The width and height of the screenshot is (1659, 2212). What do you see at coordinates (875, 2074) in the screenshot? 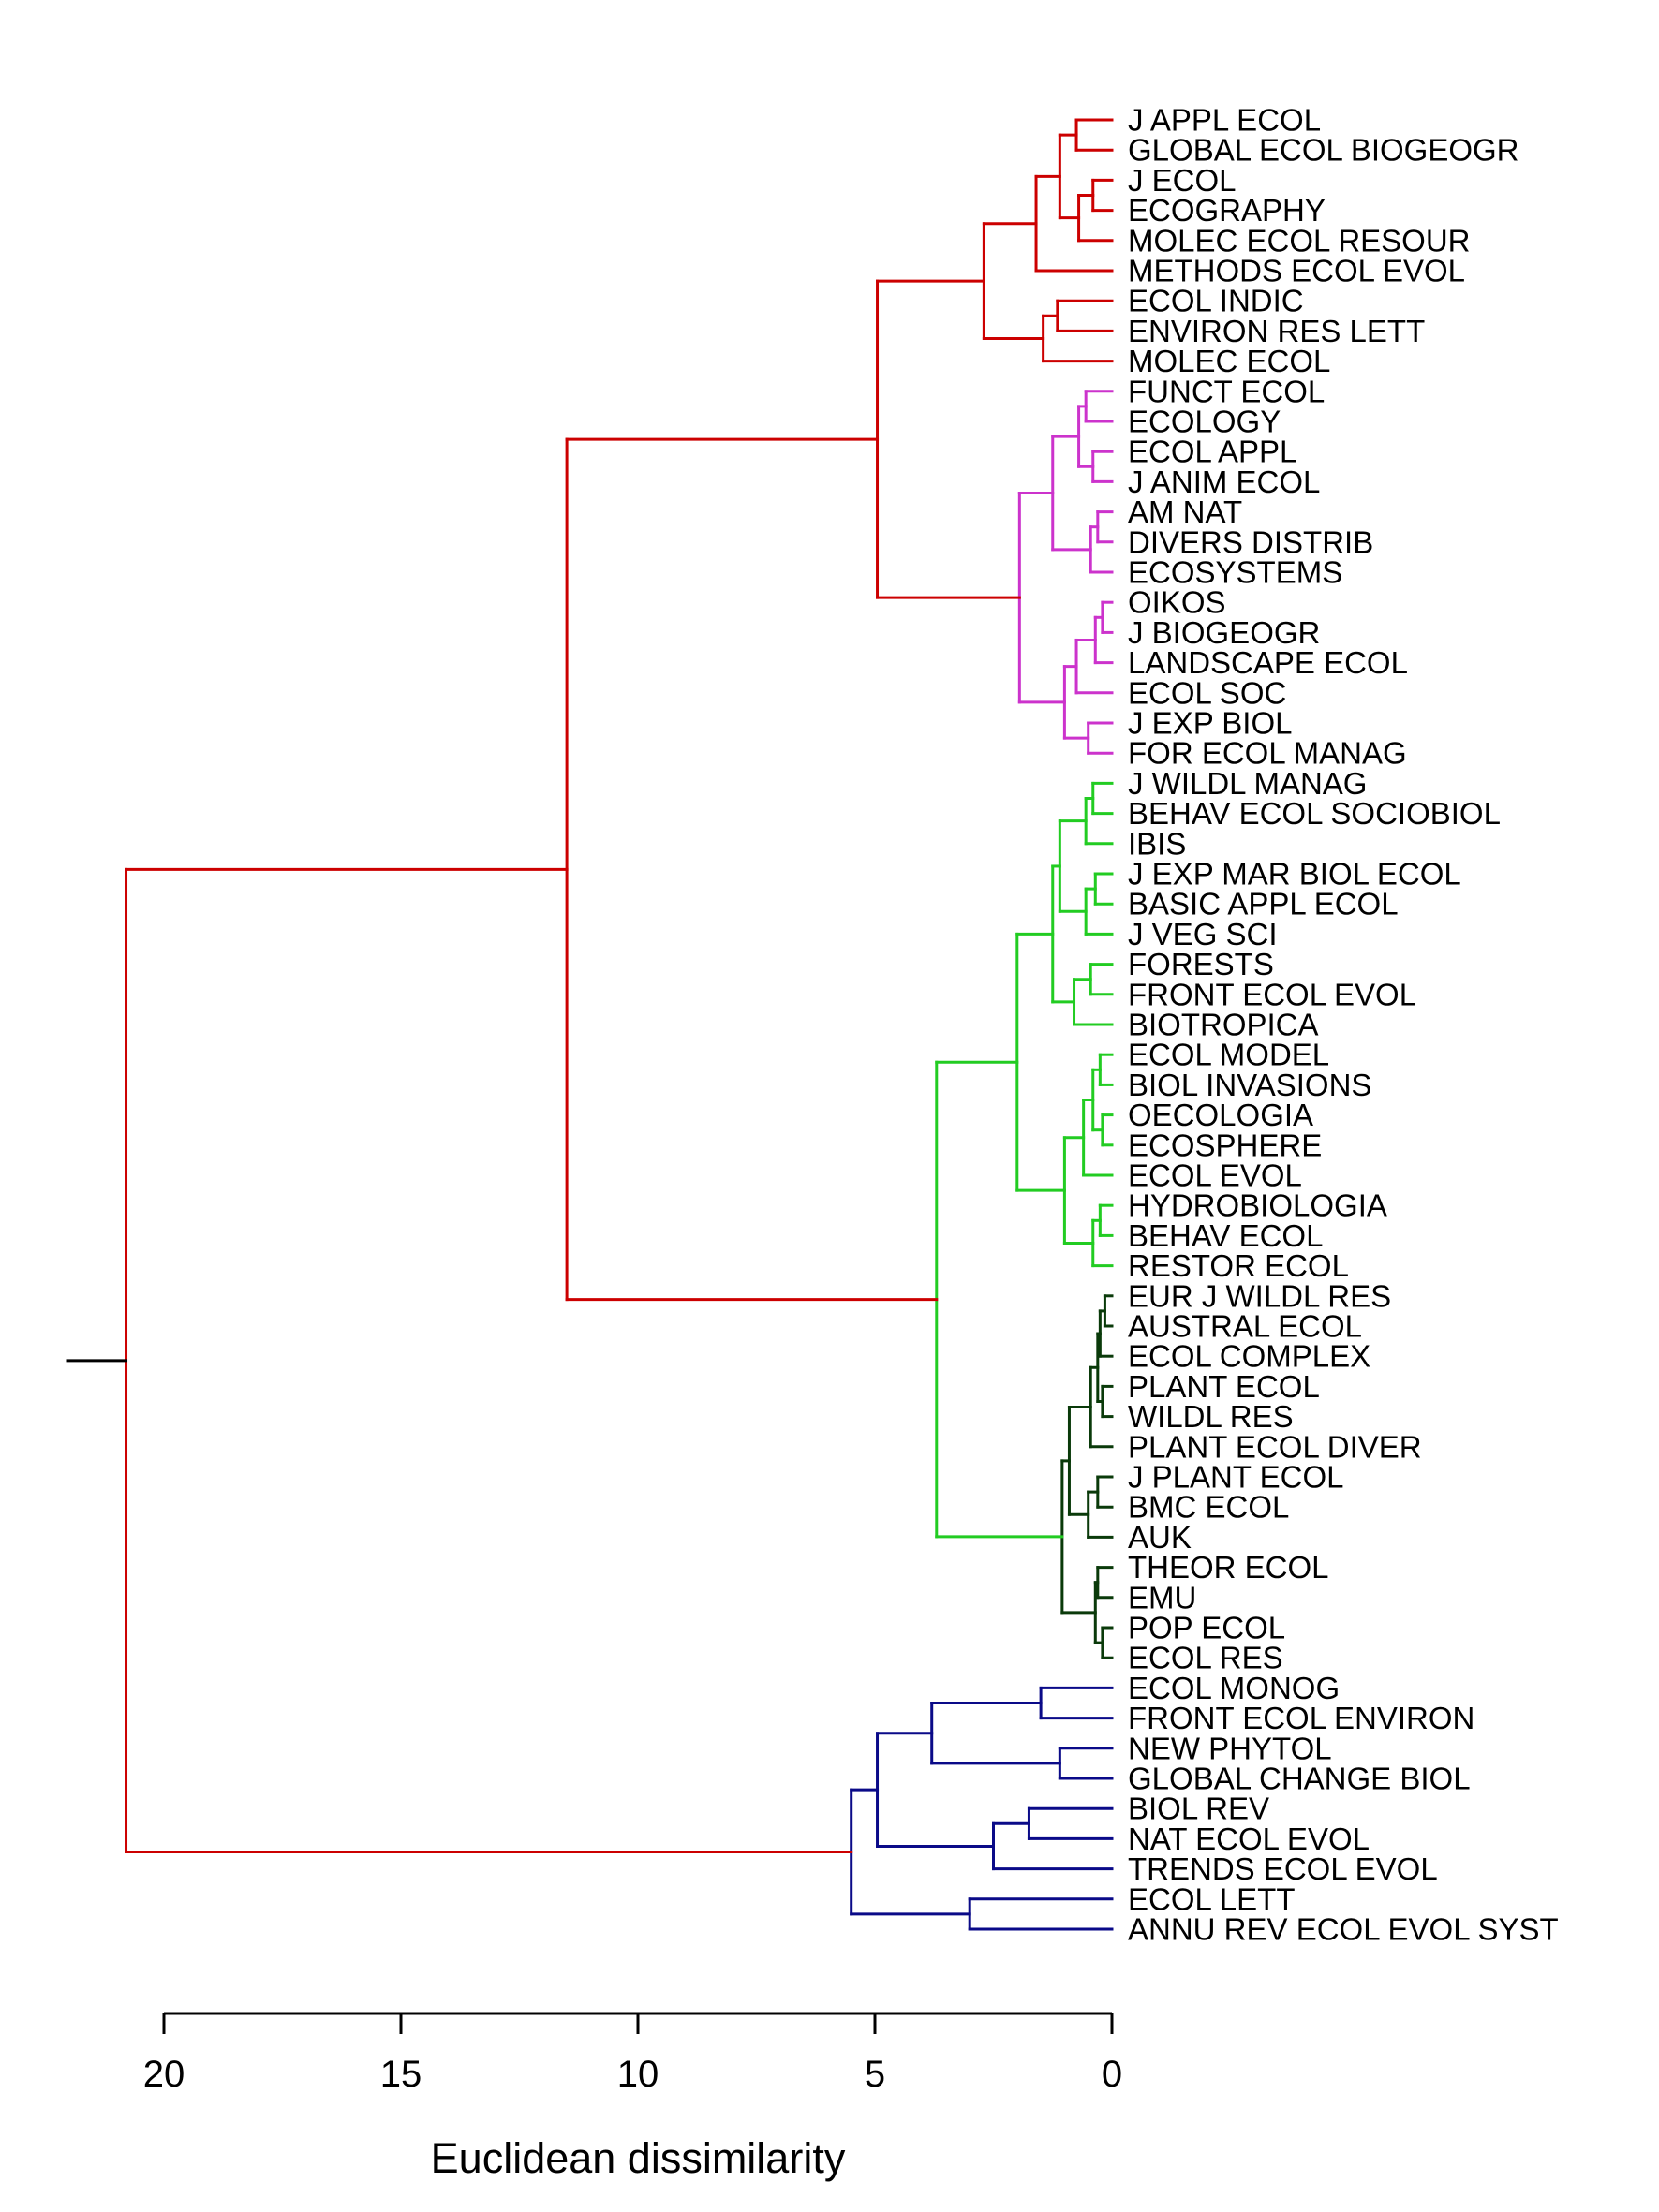
I see `x-tick-label: 5` at bounding box center [875, 2074].